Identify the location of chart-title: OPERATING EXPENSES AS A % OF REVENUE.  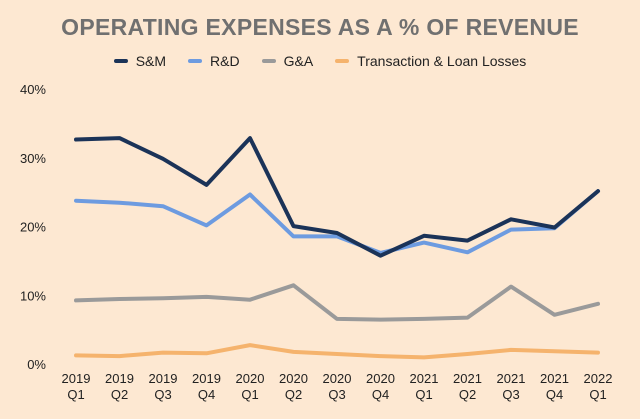
(320, 27).